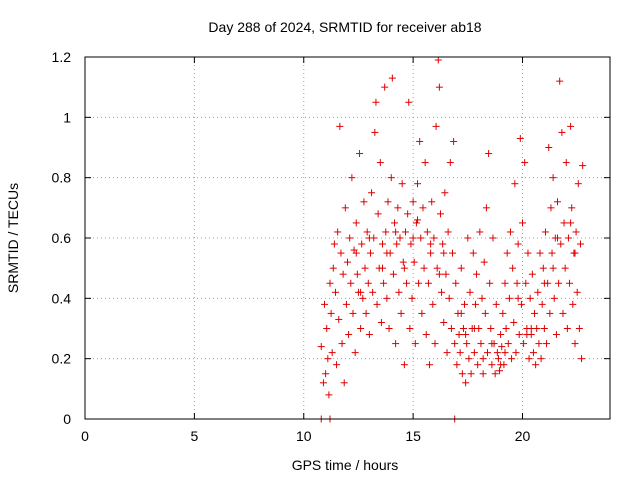  I want to click on y-tick-label: 0.4, so click(62, 298).